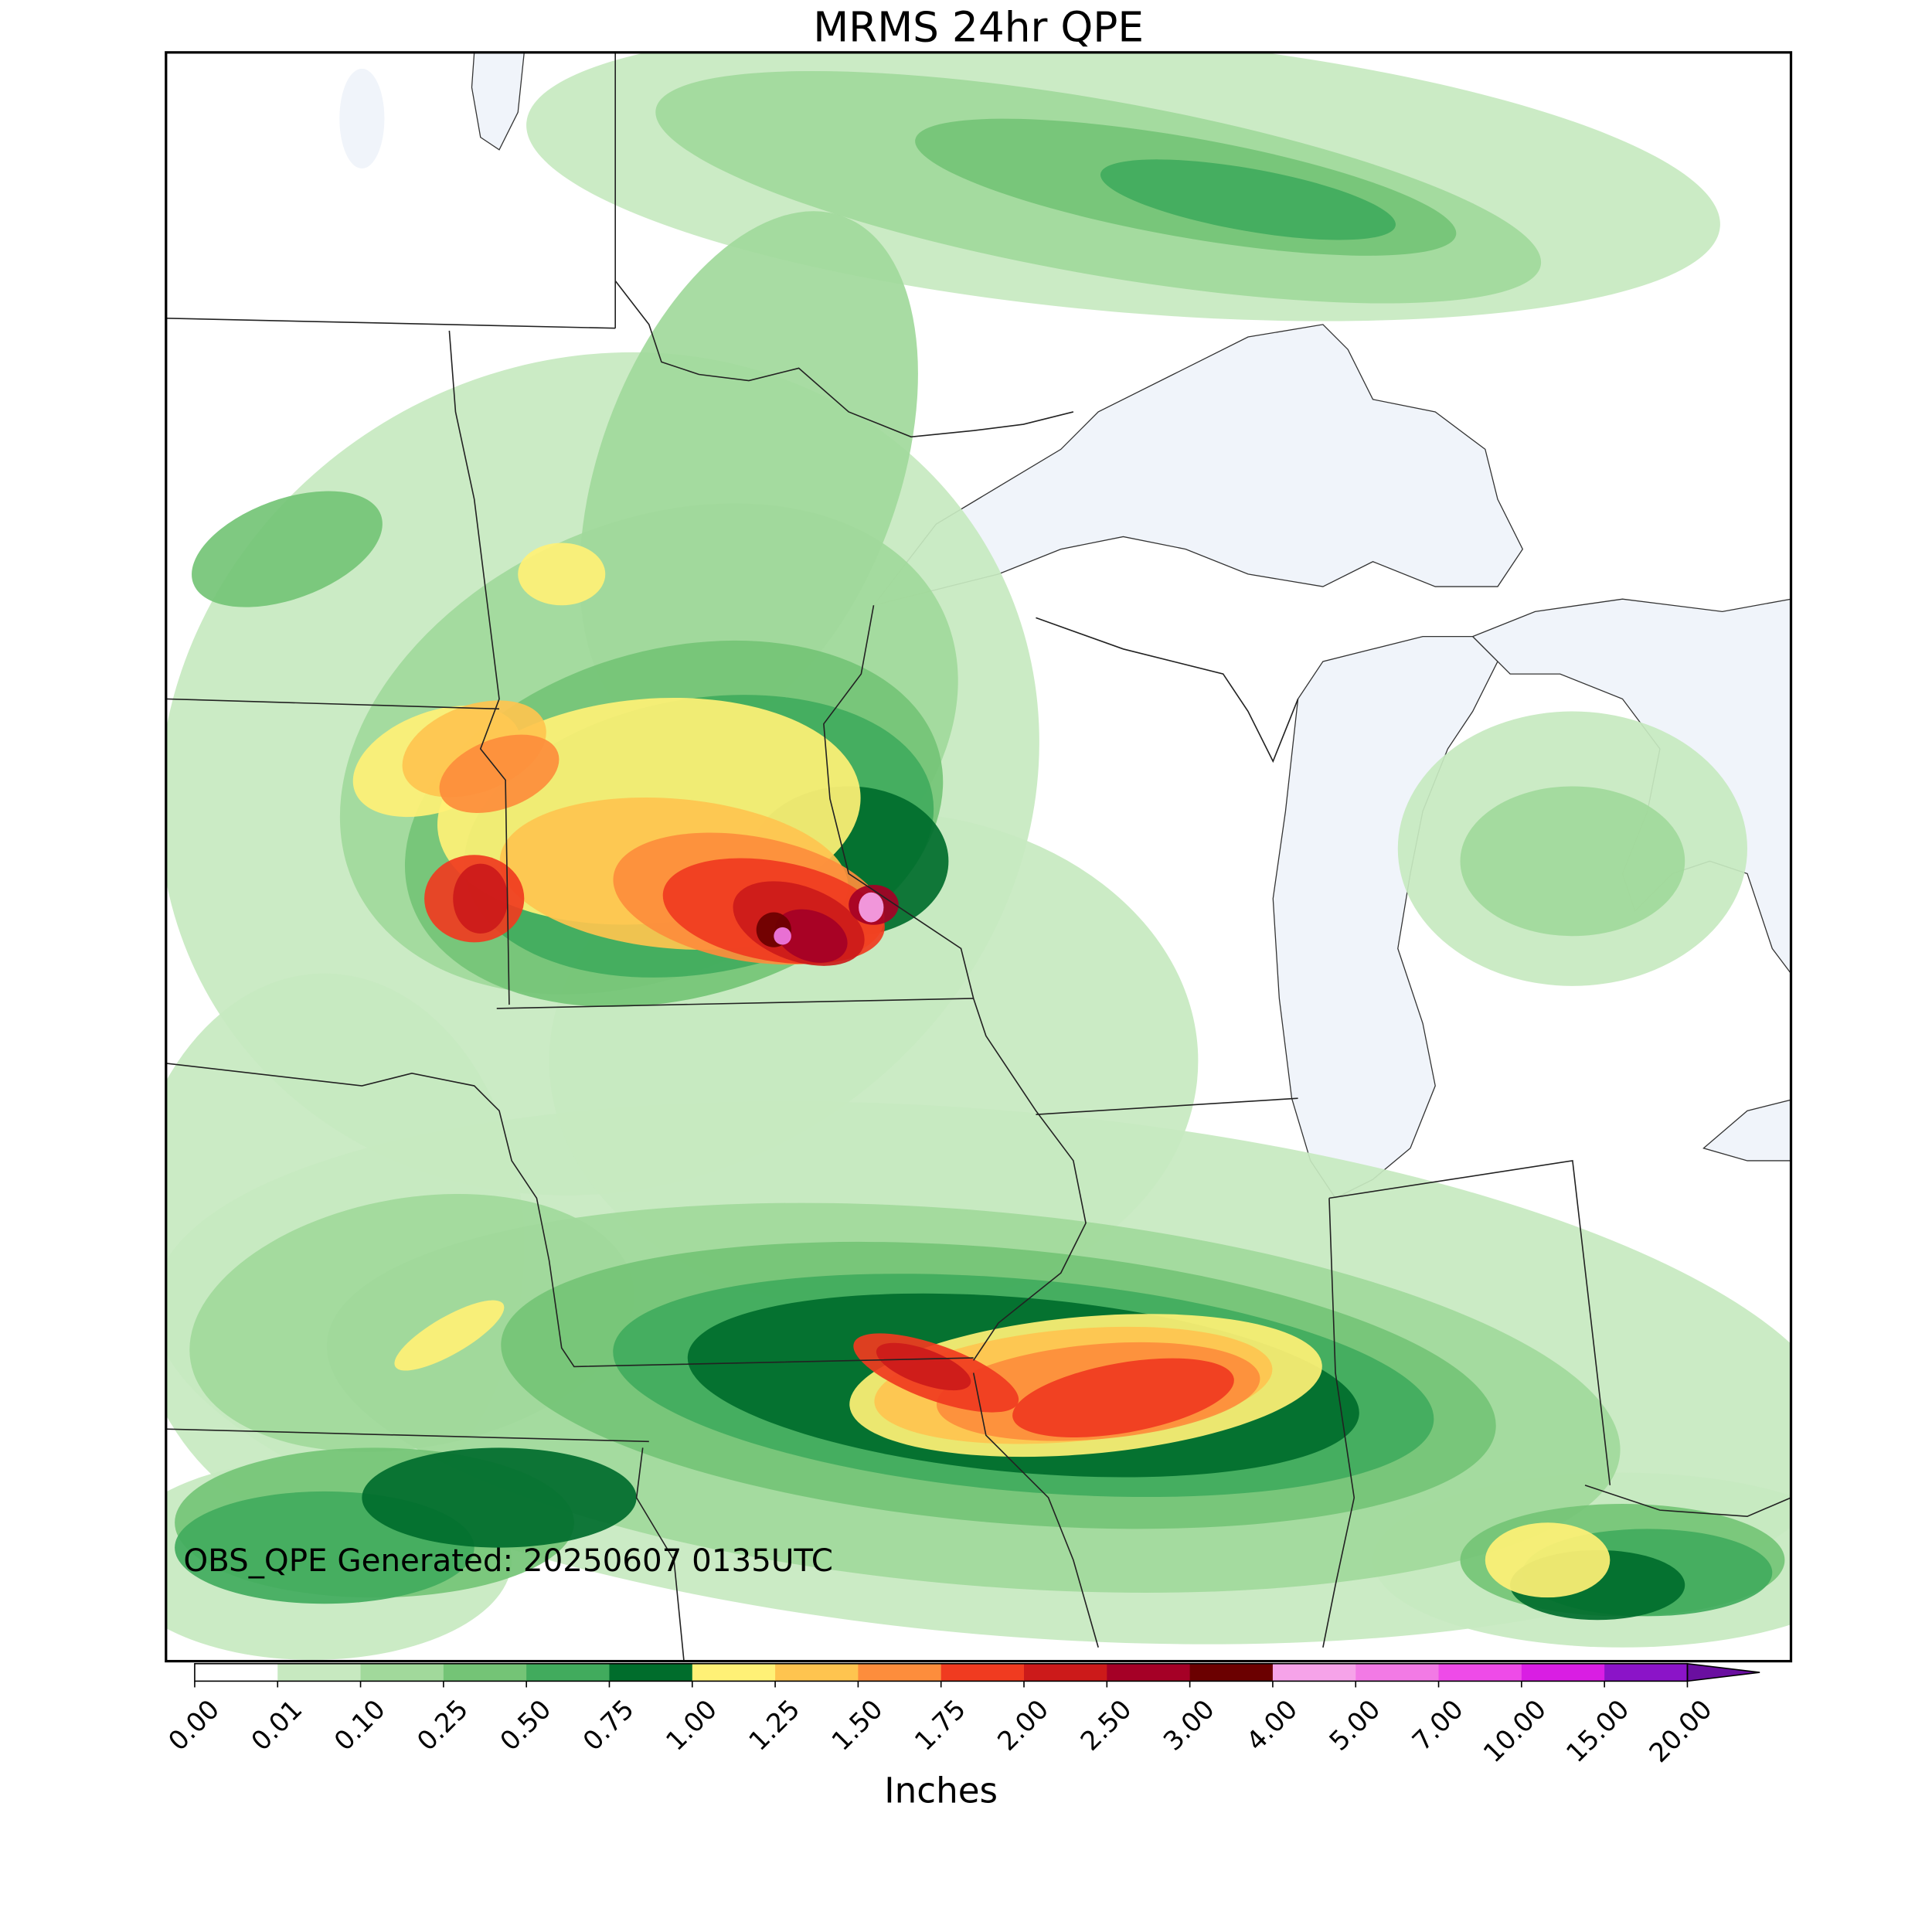  I want to click on annotation: OBS_QPE Generated: 20250607 0135UTC, so click(508, 1561).